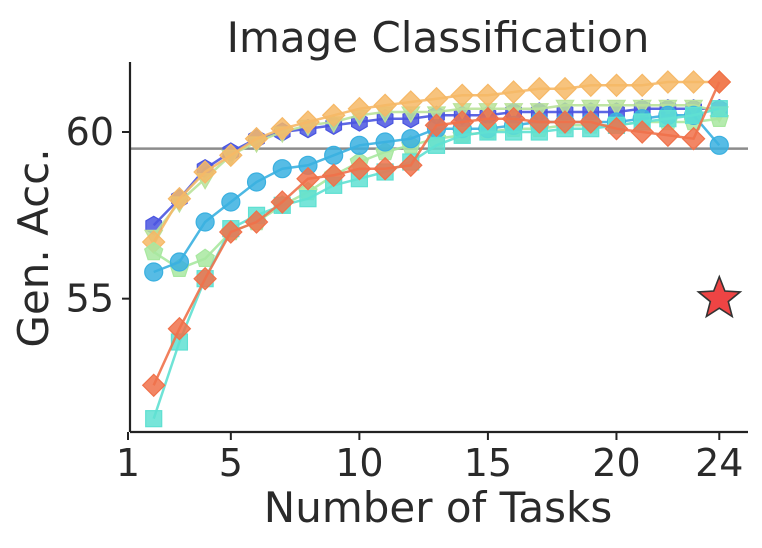 This screenshot has height=548, width=762. What do you see at coordinates (719, 463) in the screenshot?
I see `x-tick-label: 24` at bounding box center [719, 463].